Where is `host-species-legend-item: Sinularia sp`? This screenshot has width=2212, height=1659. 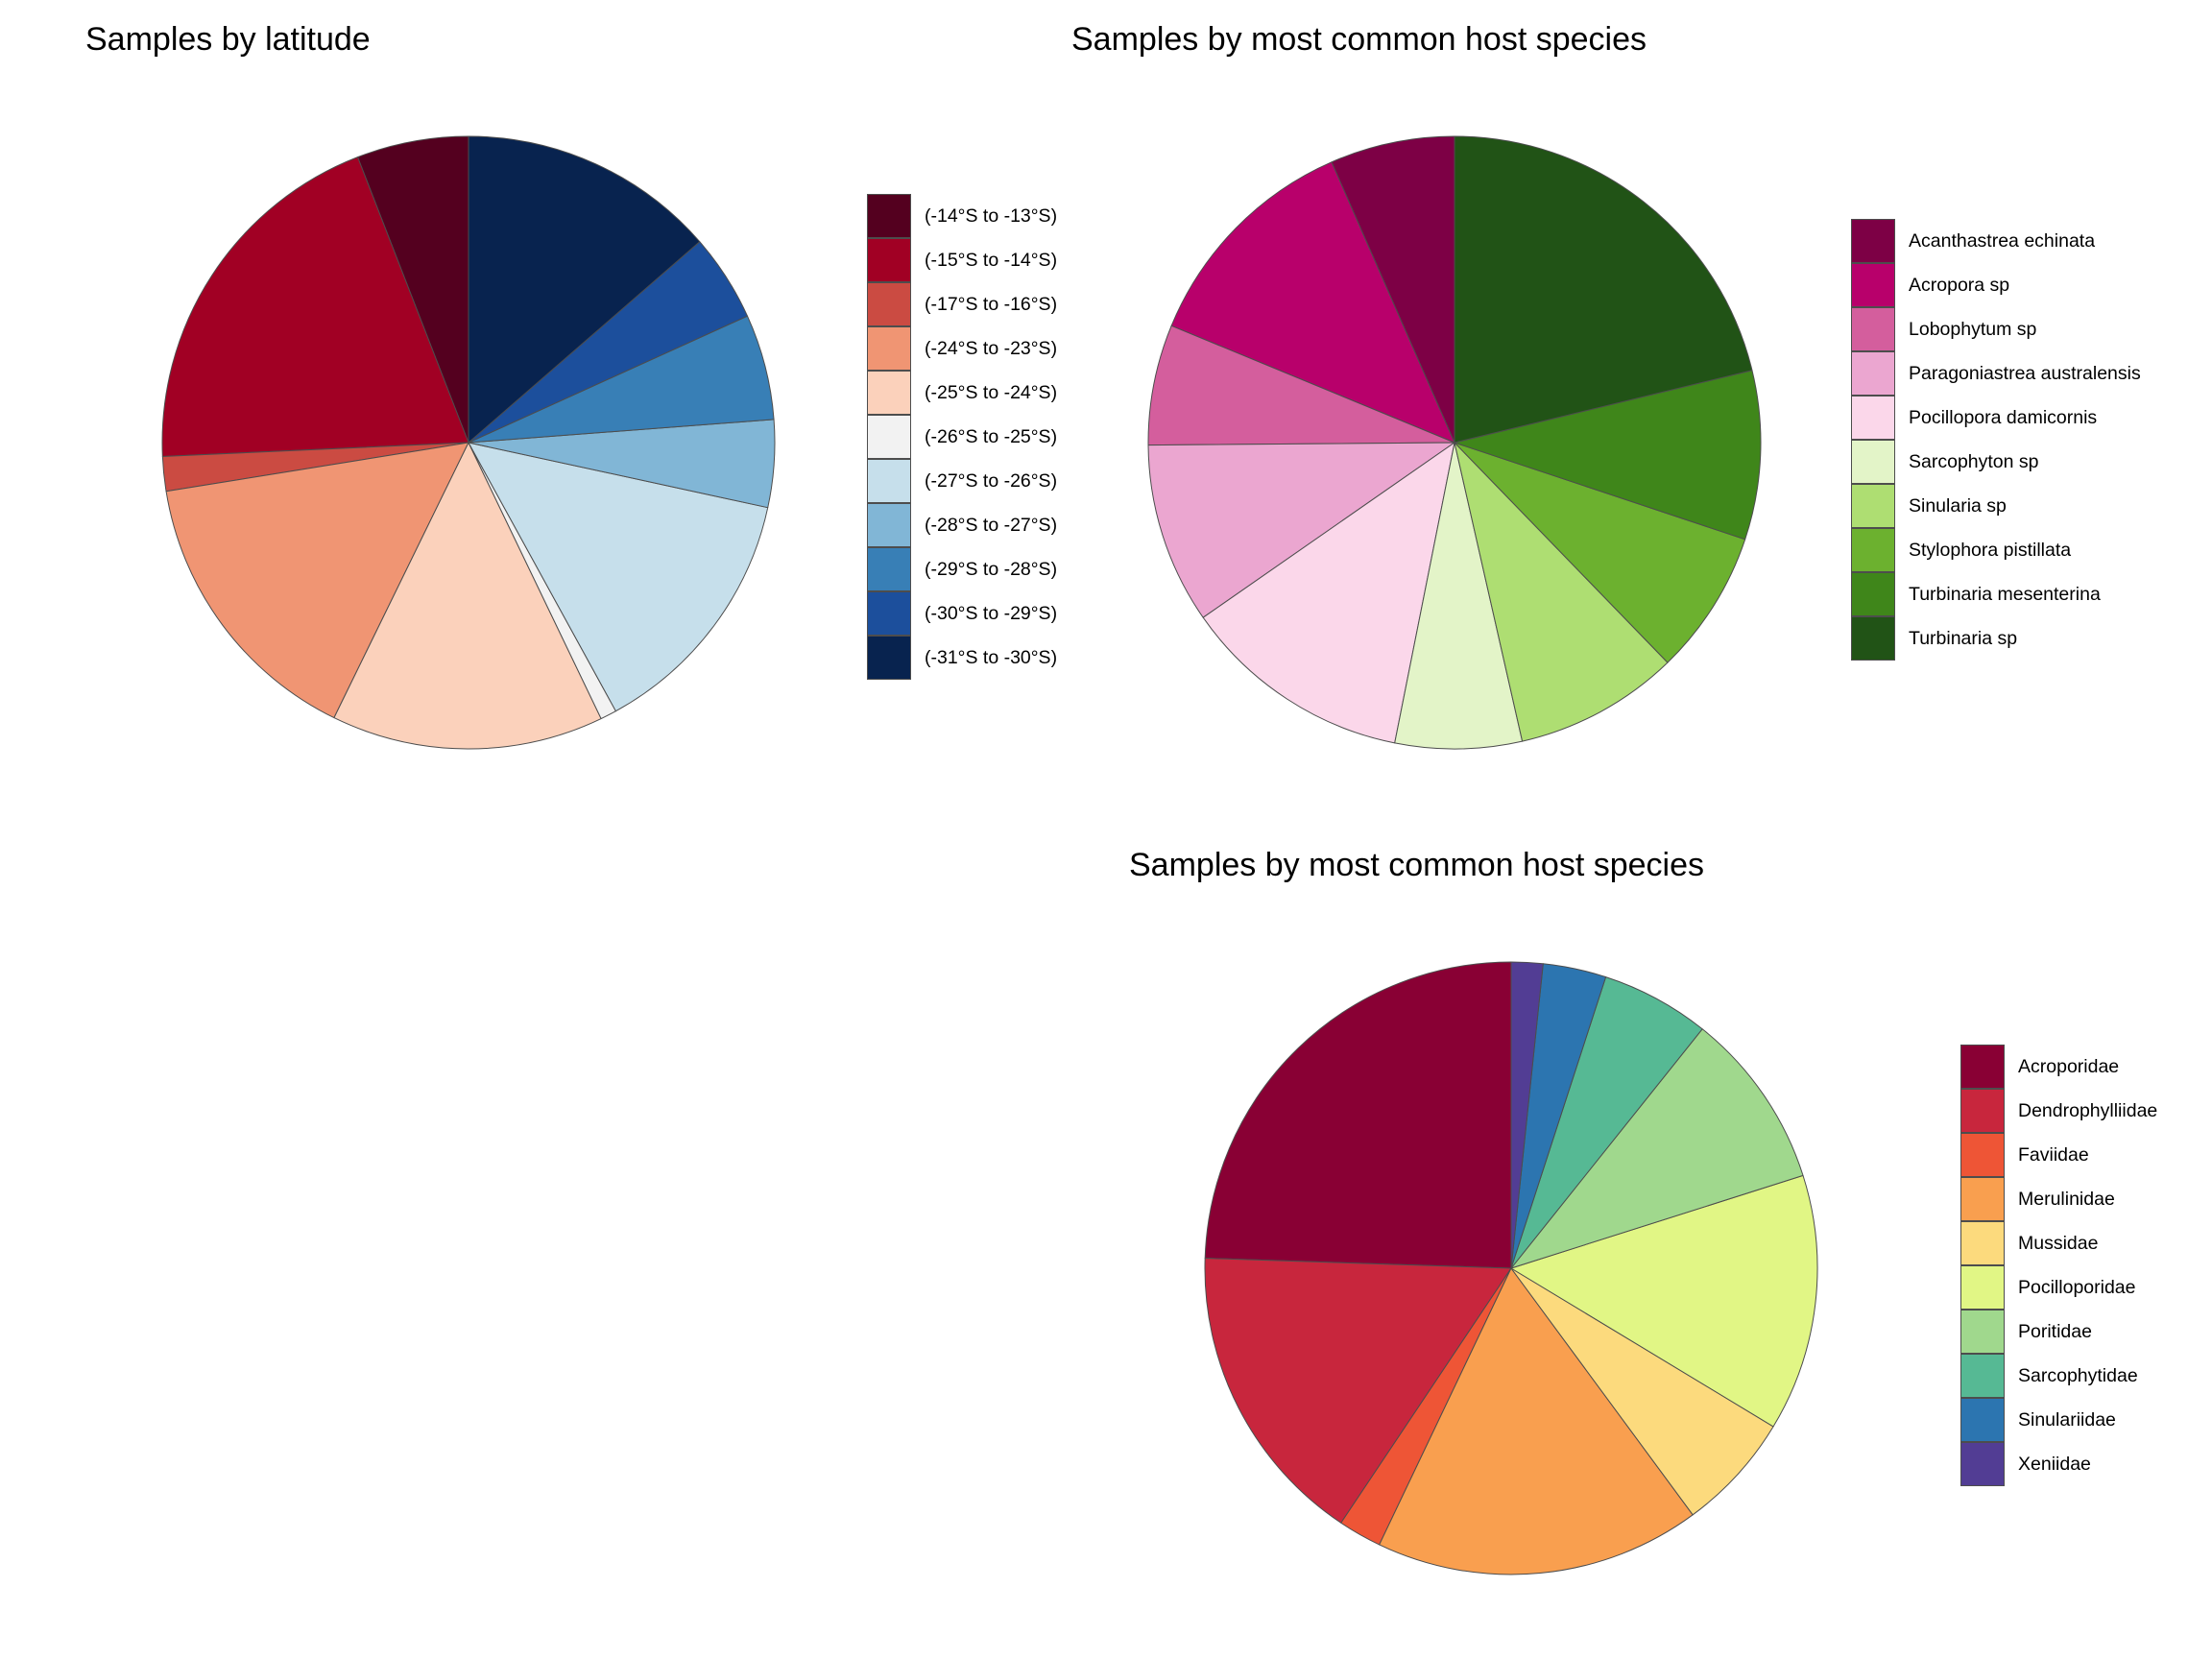
host-species-legend-item: Sinularia sp is located at coordinates (2031, 506).